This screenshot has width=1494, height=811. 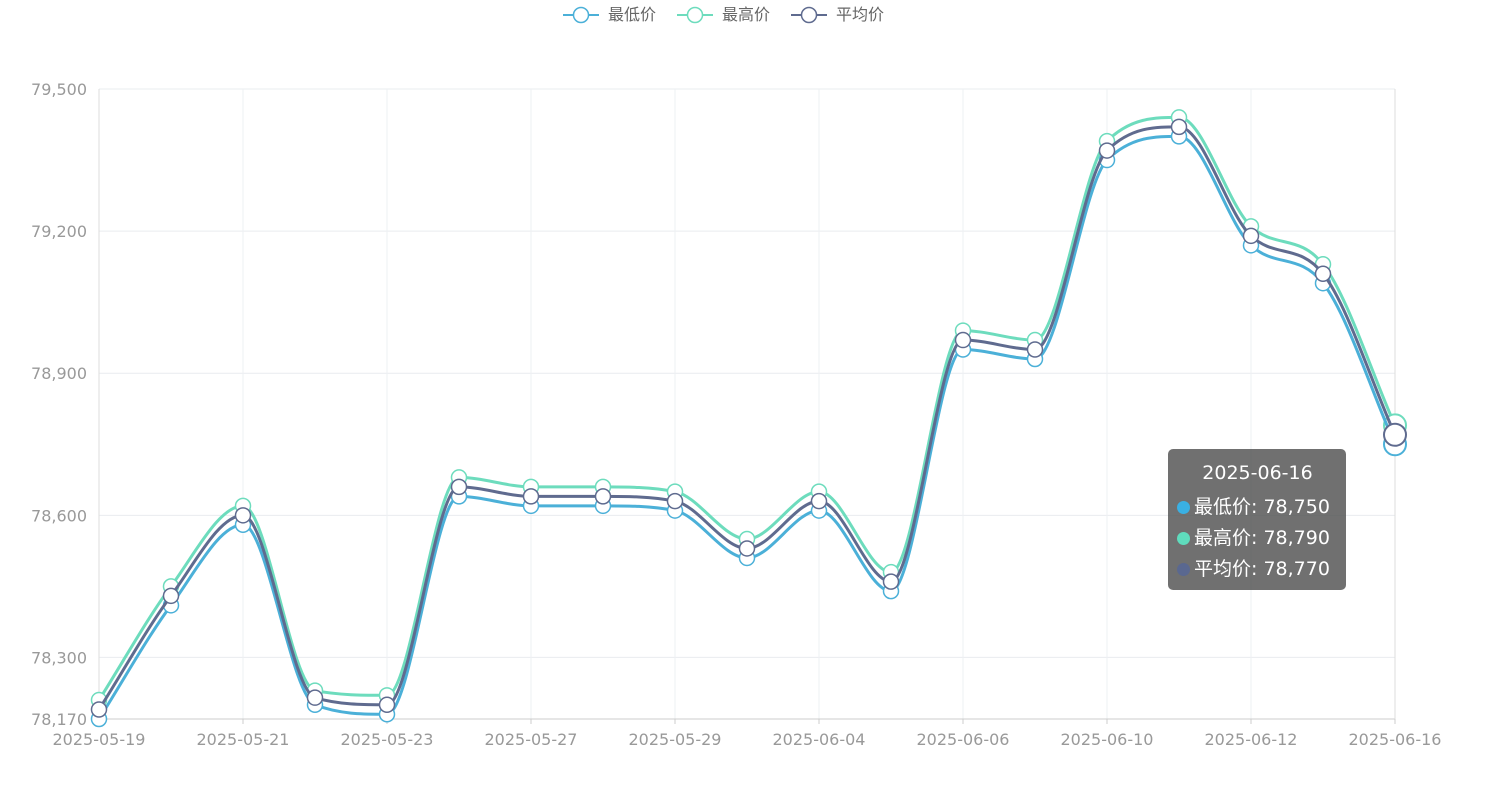 I want to click on x-tick-label: 2025-06-06, so click(x=963, y=739).